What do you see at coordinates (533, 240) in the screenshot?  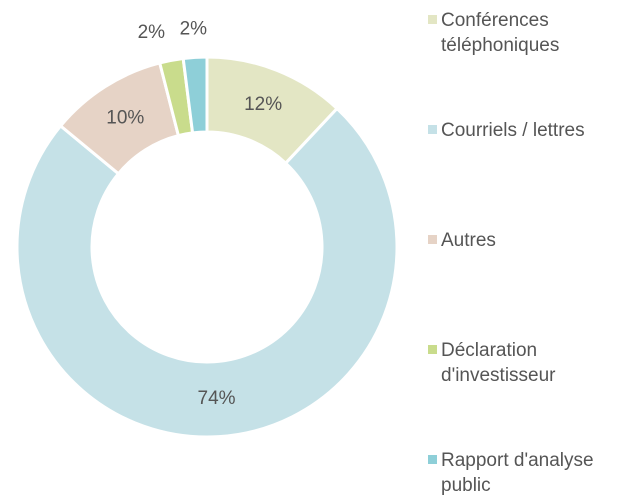 I see `legend-item: Autres` at bounding box center [533, 240].